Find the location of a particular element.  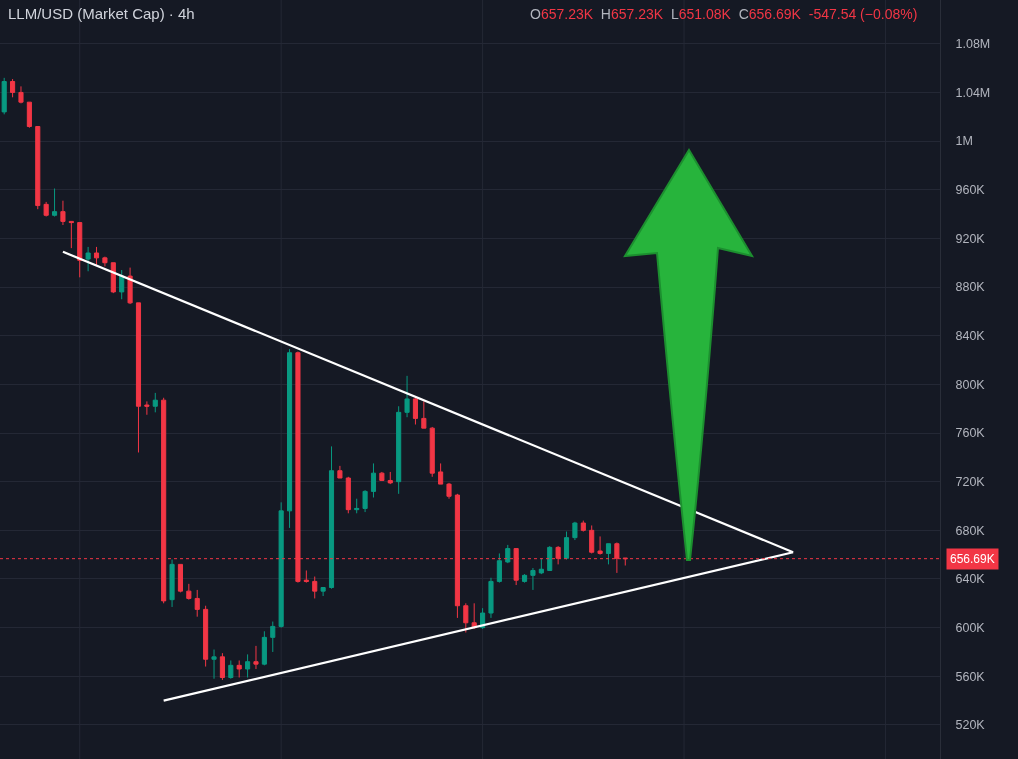

y-tick-label: 560K is located at coordinates (970, 676).